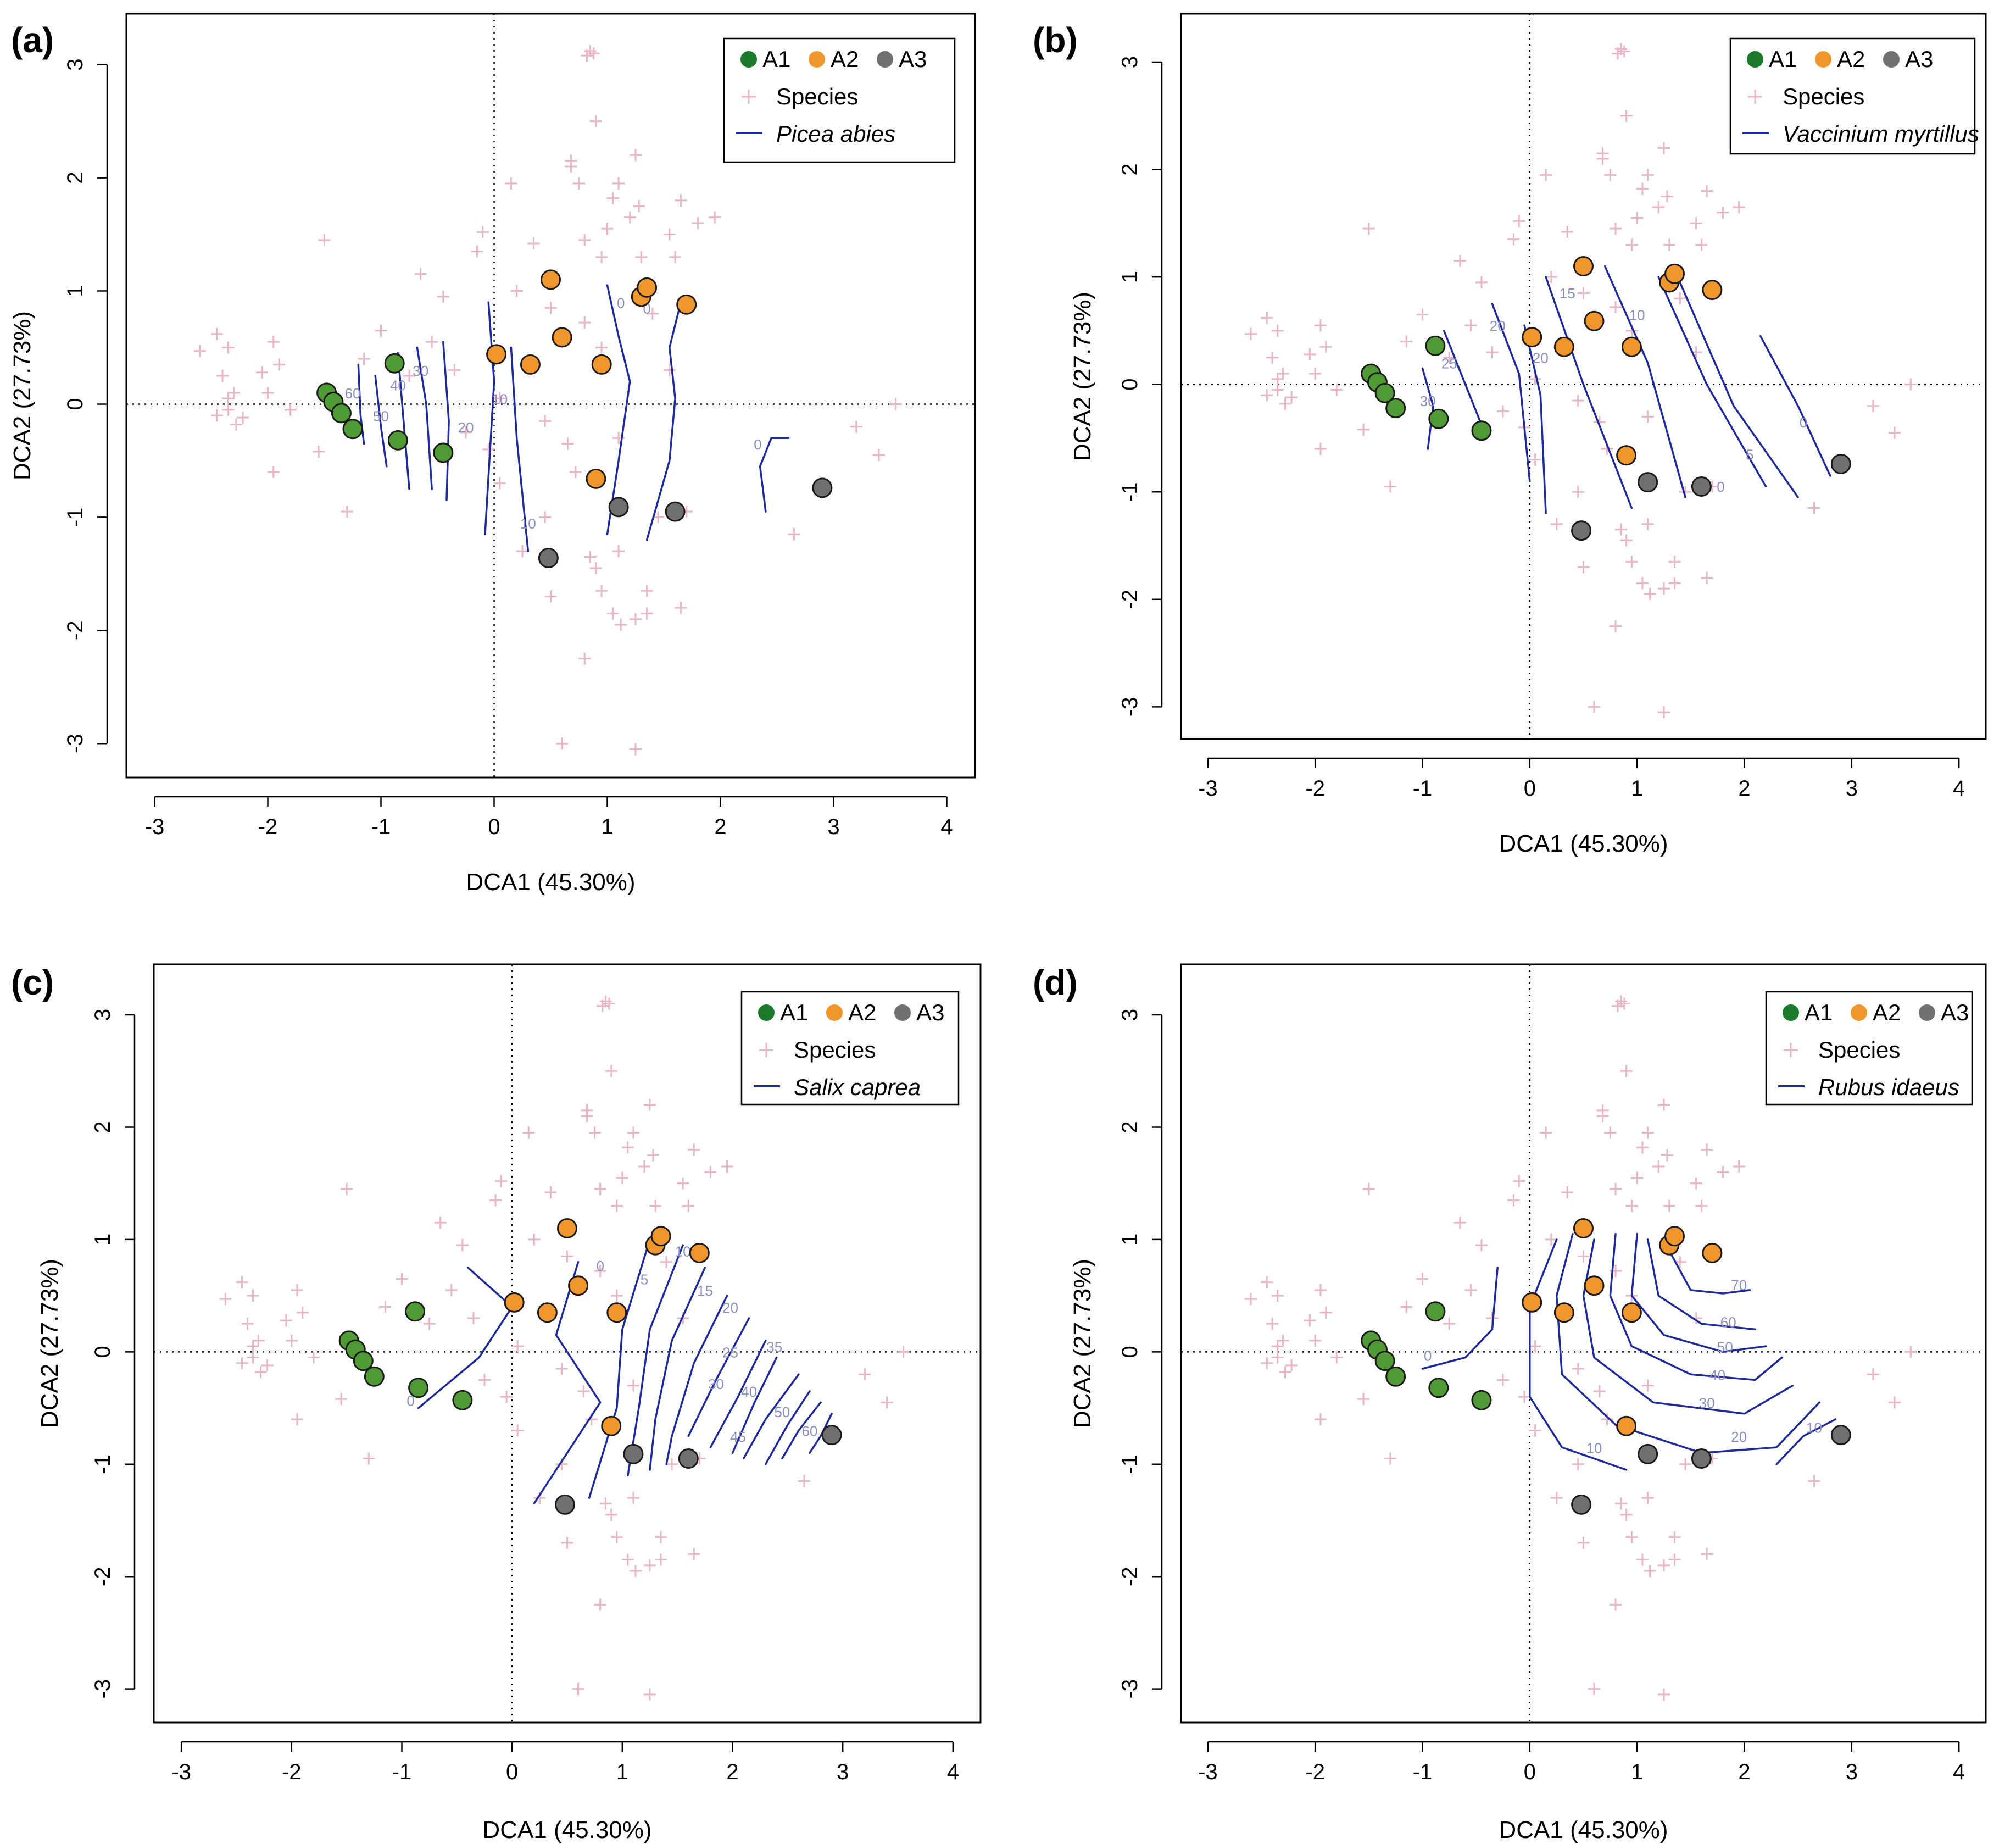 Image resolution: width=2016 pixels, height=1844 pixels. I want to click on x-tick-label: -1, so click(1423, 789).